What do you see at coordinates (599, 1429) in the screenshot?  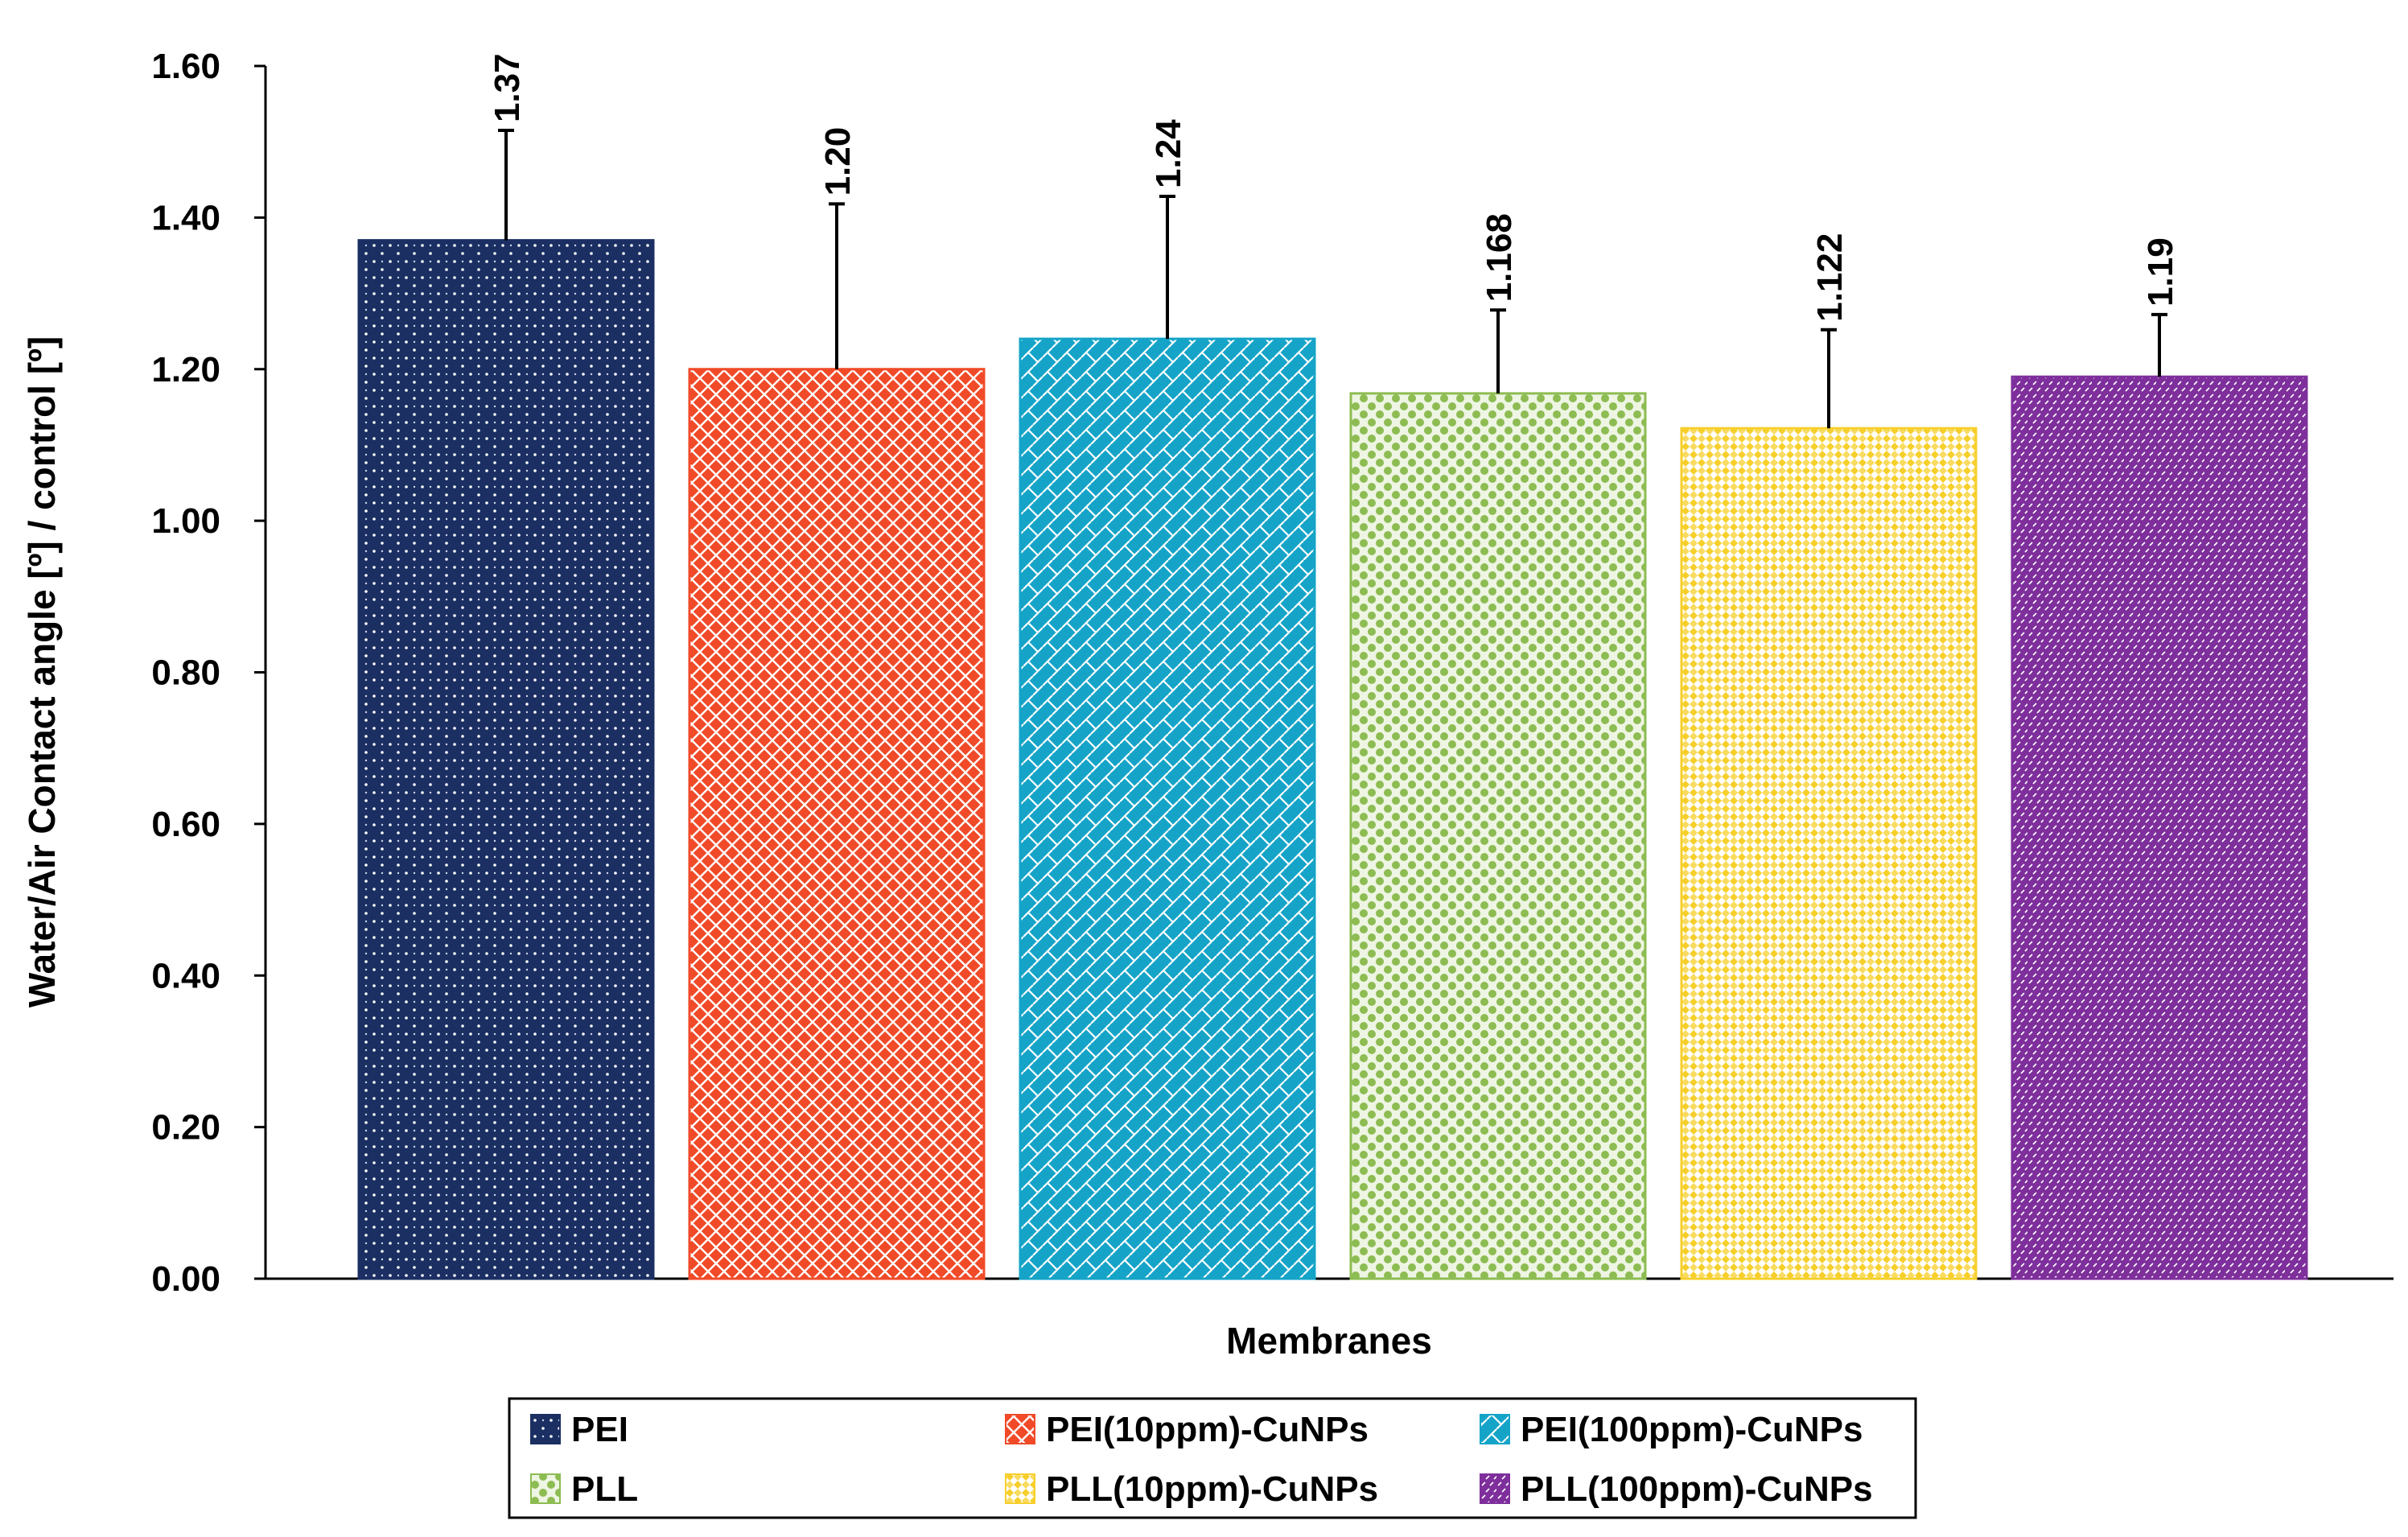 I see `legend-label: PEI` at bounding box center [599, 1429].